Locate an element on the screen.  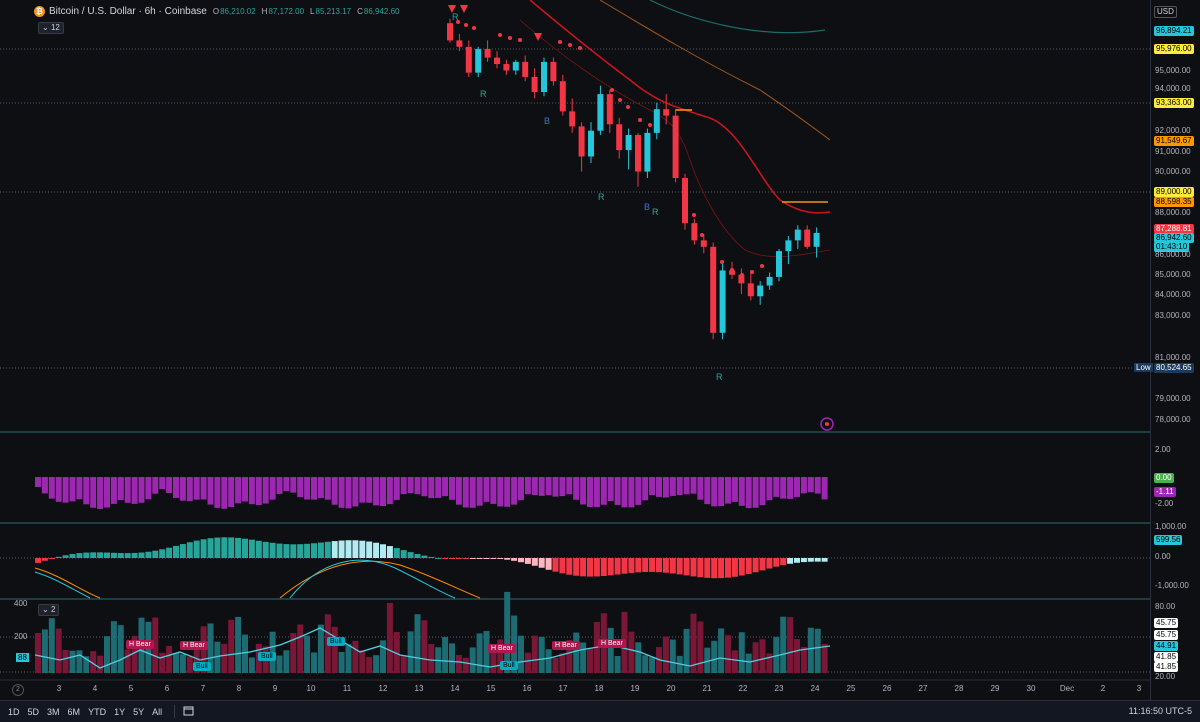
time-axis-label: 13 is located at coordinates (419, 688).